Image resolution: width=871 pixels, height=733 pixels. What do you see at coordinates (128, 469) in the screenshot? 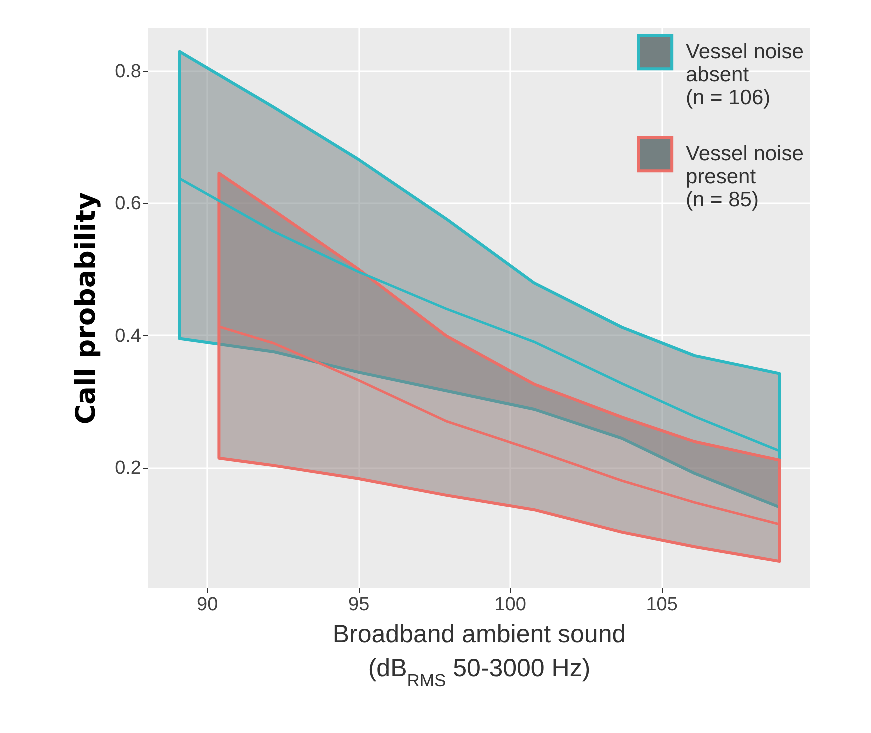
I see `y-tick-label: 0.2` at bounding box center [128, 469].